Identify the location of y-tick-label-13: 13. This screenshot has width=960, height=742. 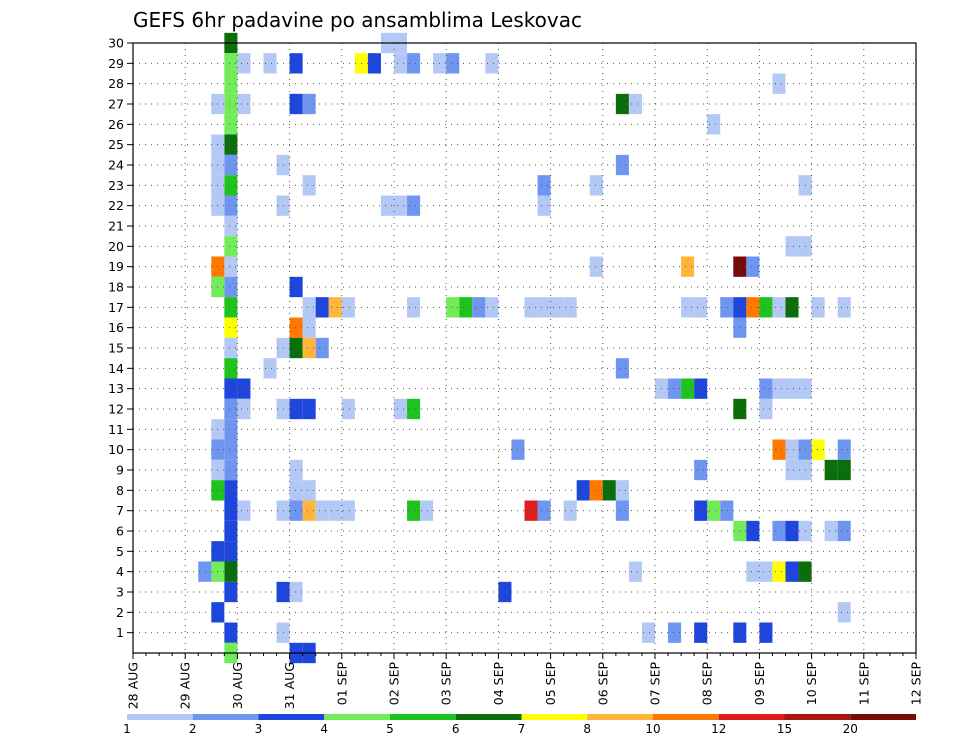
(116, 388).